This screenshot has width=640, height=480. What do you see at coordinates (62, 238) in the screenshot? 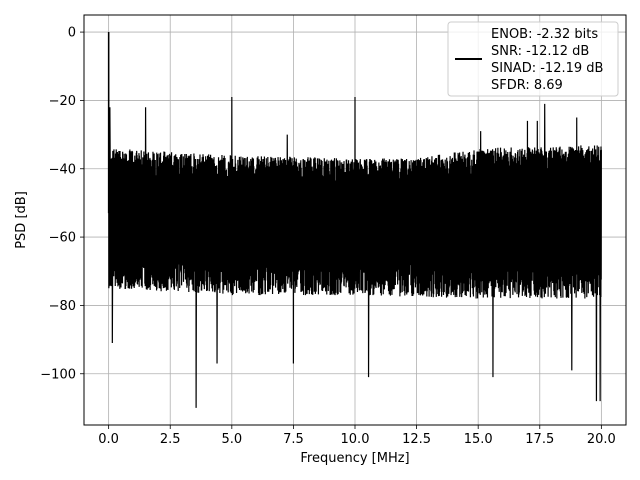
I see `y-tick-label: −60` at bounding box center [62, 238].